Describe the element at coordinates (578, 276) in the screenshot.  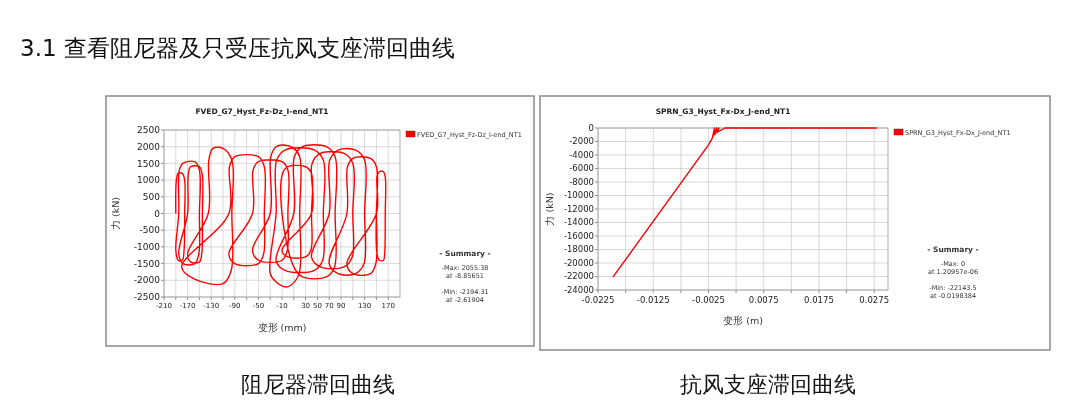
I see `y-tick-label: -22000` at that location.